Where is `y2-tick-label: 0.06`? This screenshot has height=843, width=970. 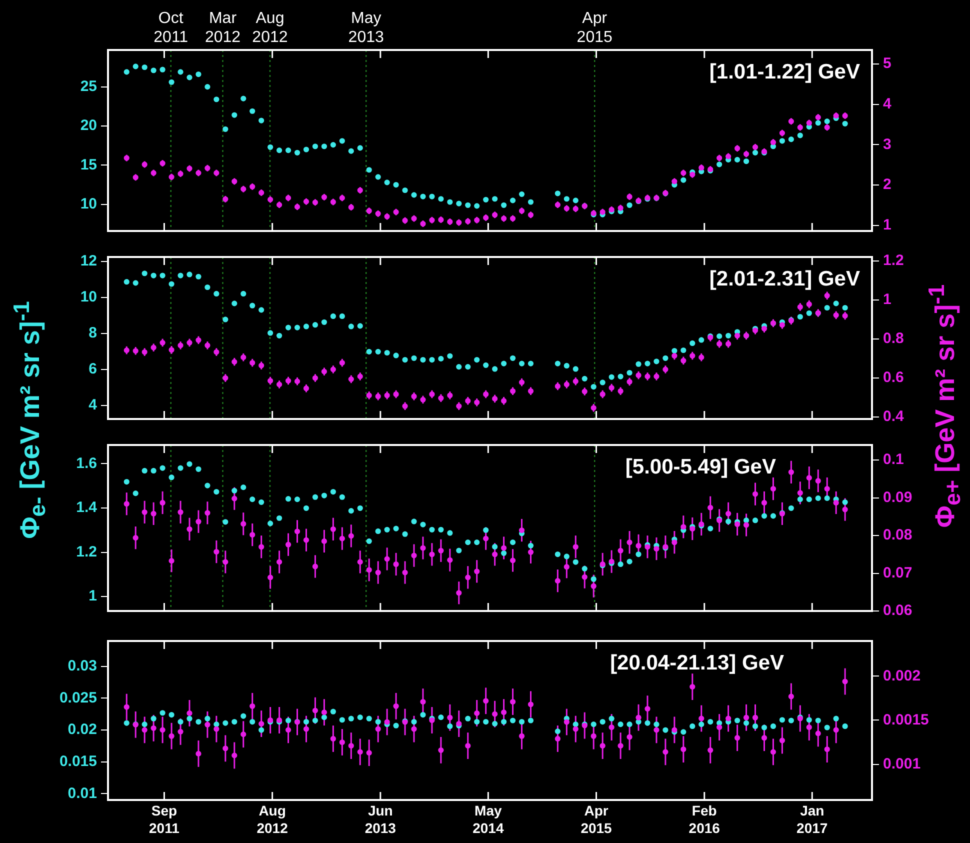
y2-tick-label: 0.06 is located at coordinates (897, 611).